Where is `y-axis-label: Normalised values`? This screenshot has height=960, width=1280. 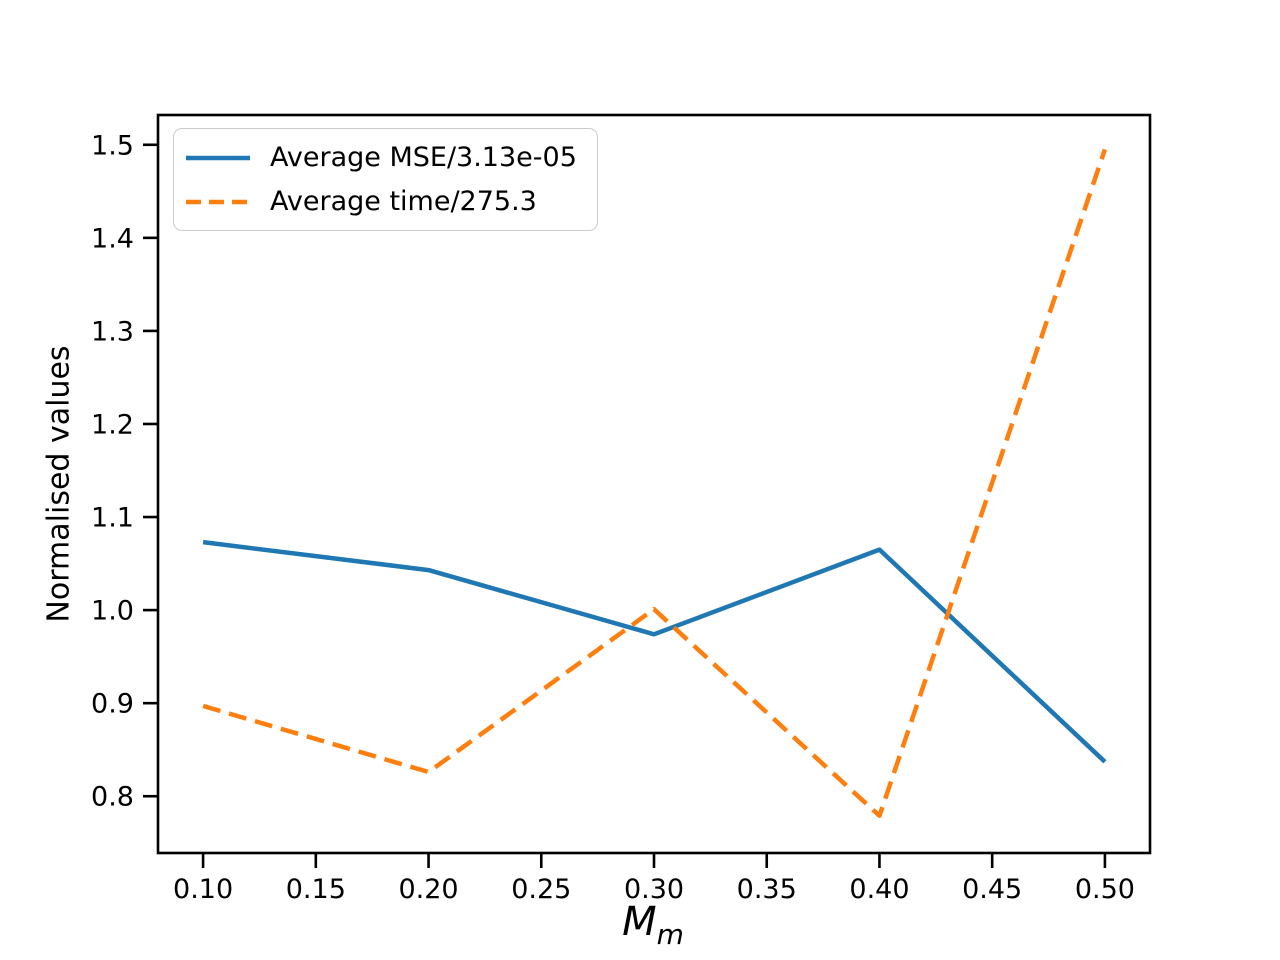 y-axis-label: Normalised values is located at coordinates (59, 484).